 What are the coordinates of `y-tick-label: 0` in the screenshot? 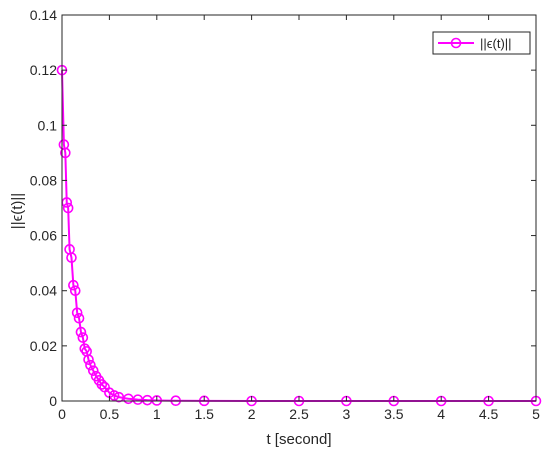 It's located at (53, 401).